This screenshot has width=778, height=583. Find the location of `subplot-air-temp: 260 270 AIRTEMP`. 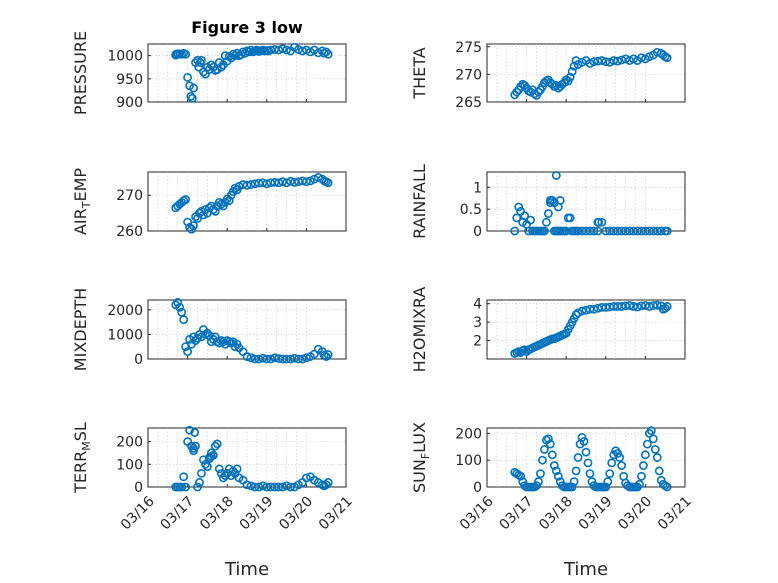

subplot-air-temp: 260 270 AIRTEMP is located at coordinates (209, 204).